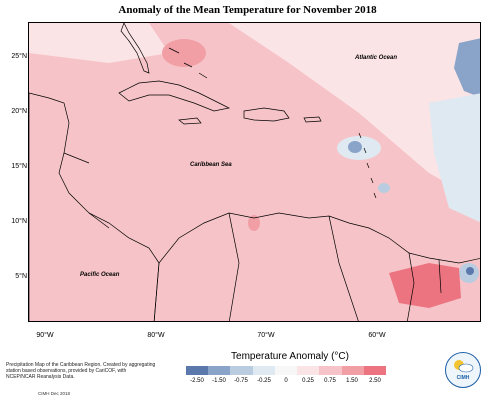 The image size is (495, 400). What do you see at coordinates (375, 381) in the screenshot?
I see `legend-tick: 2.50` at bounding box center [375, 381].